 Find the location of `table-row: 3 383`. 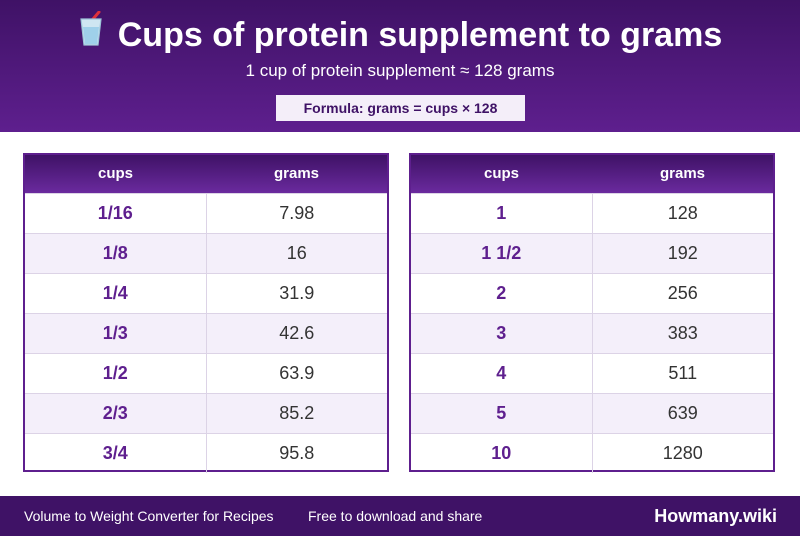

table-row: 3 383 is located at coordinates (592, 333).